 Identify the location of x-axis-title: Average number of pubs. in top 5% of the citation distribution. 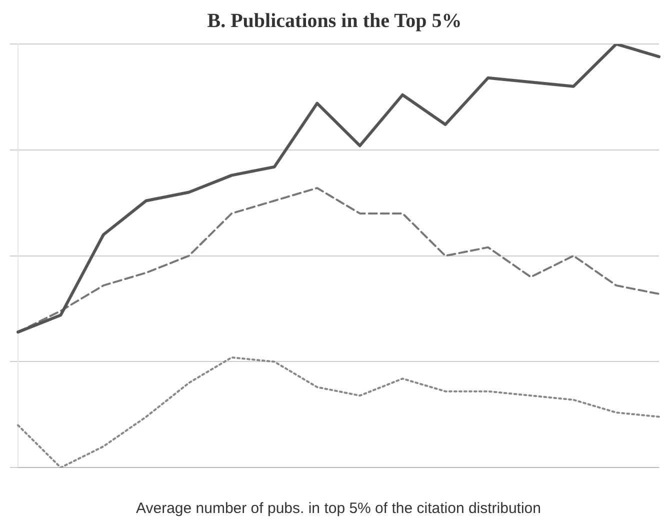
(338, 509).